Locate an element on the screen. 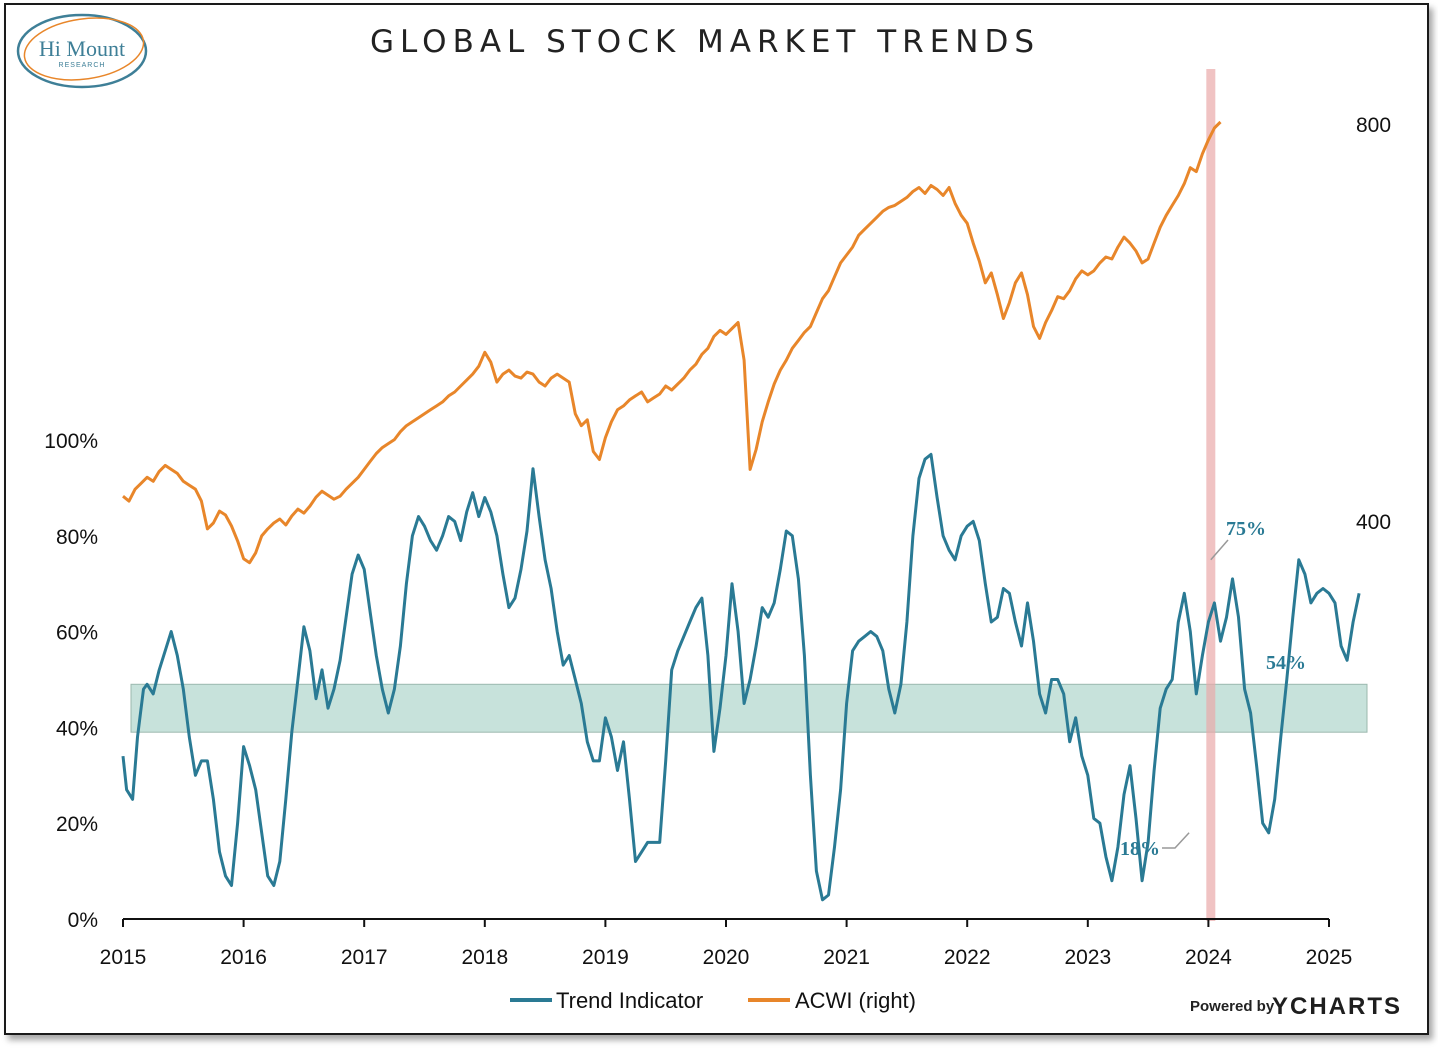 This screenshot has height=1049, width=1438. powered-by-label: Powered by is located at coordinates (1232, 1006).